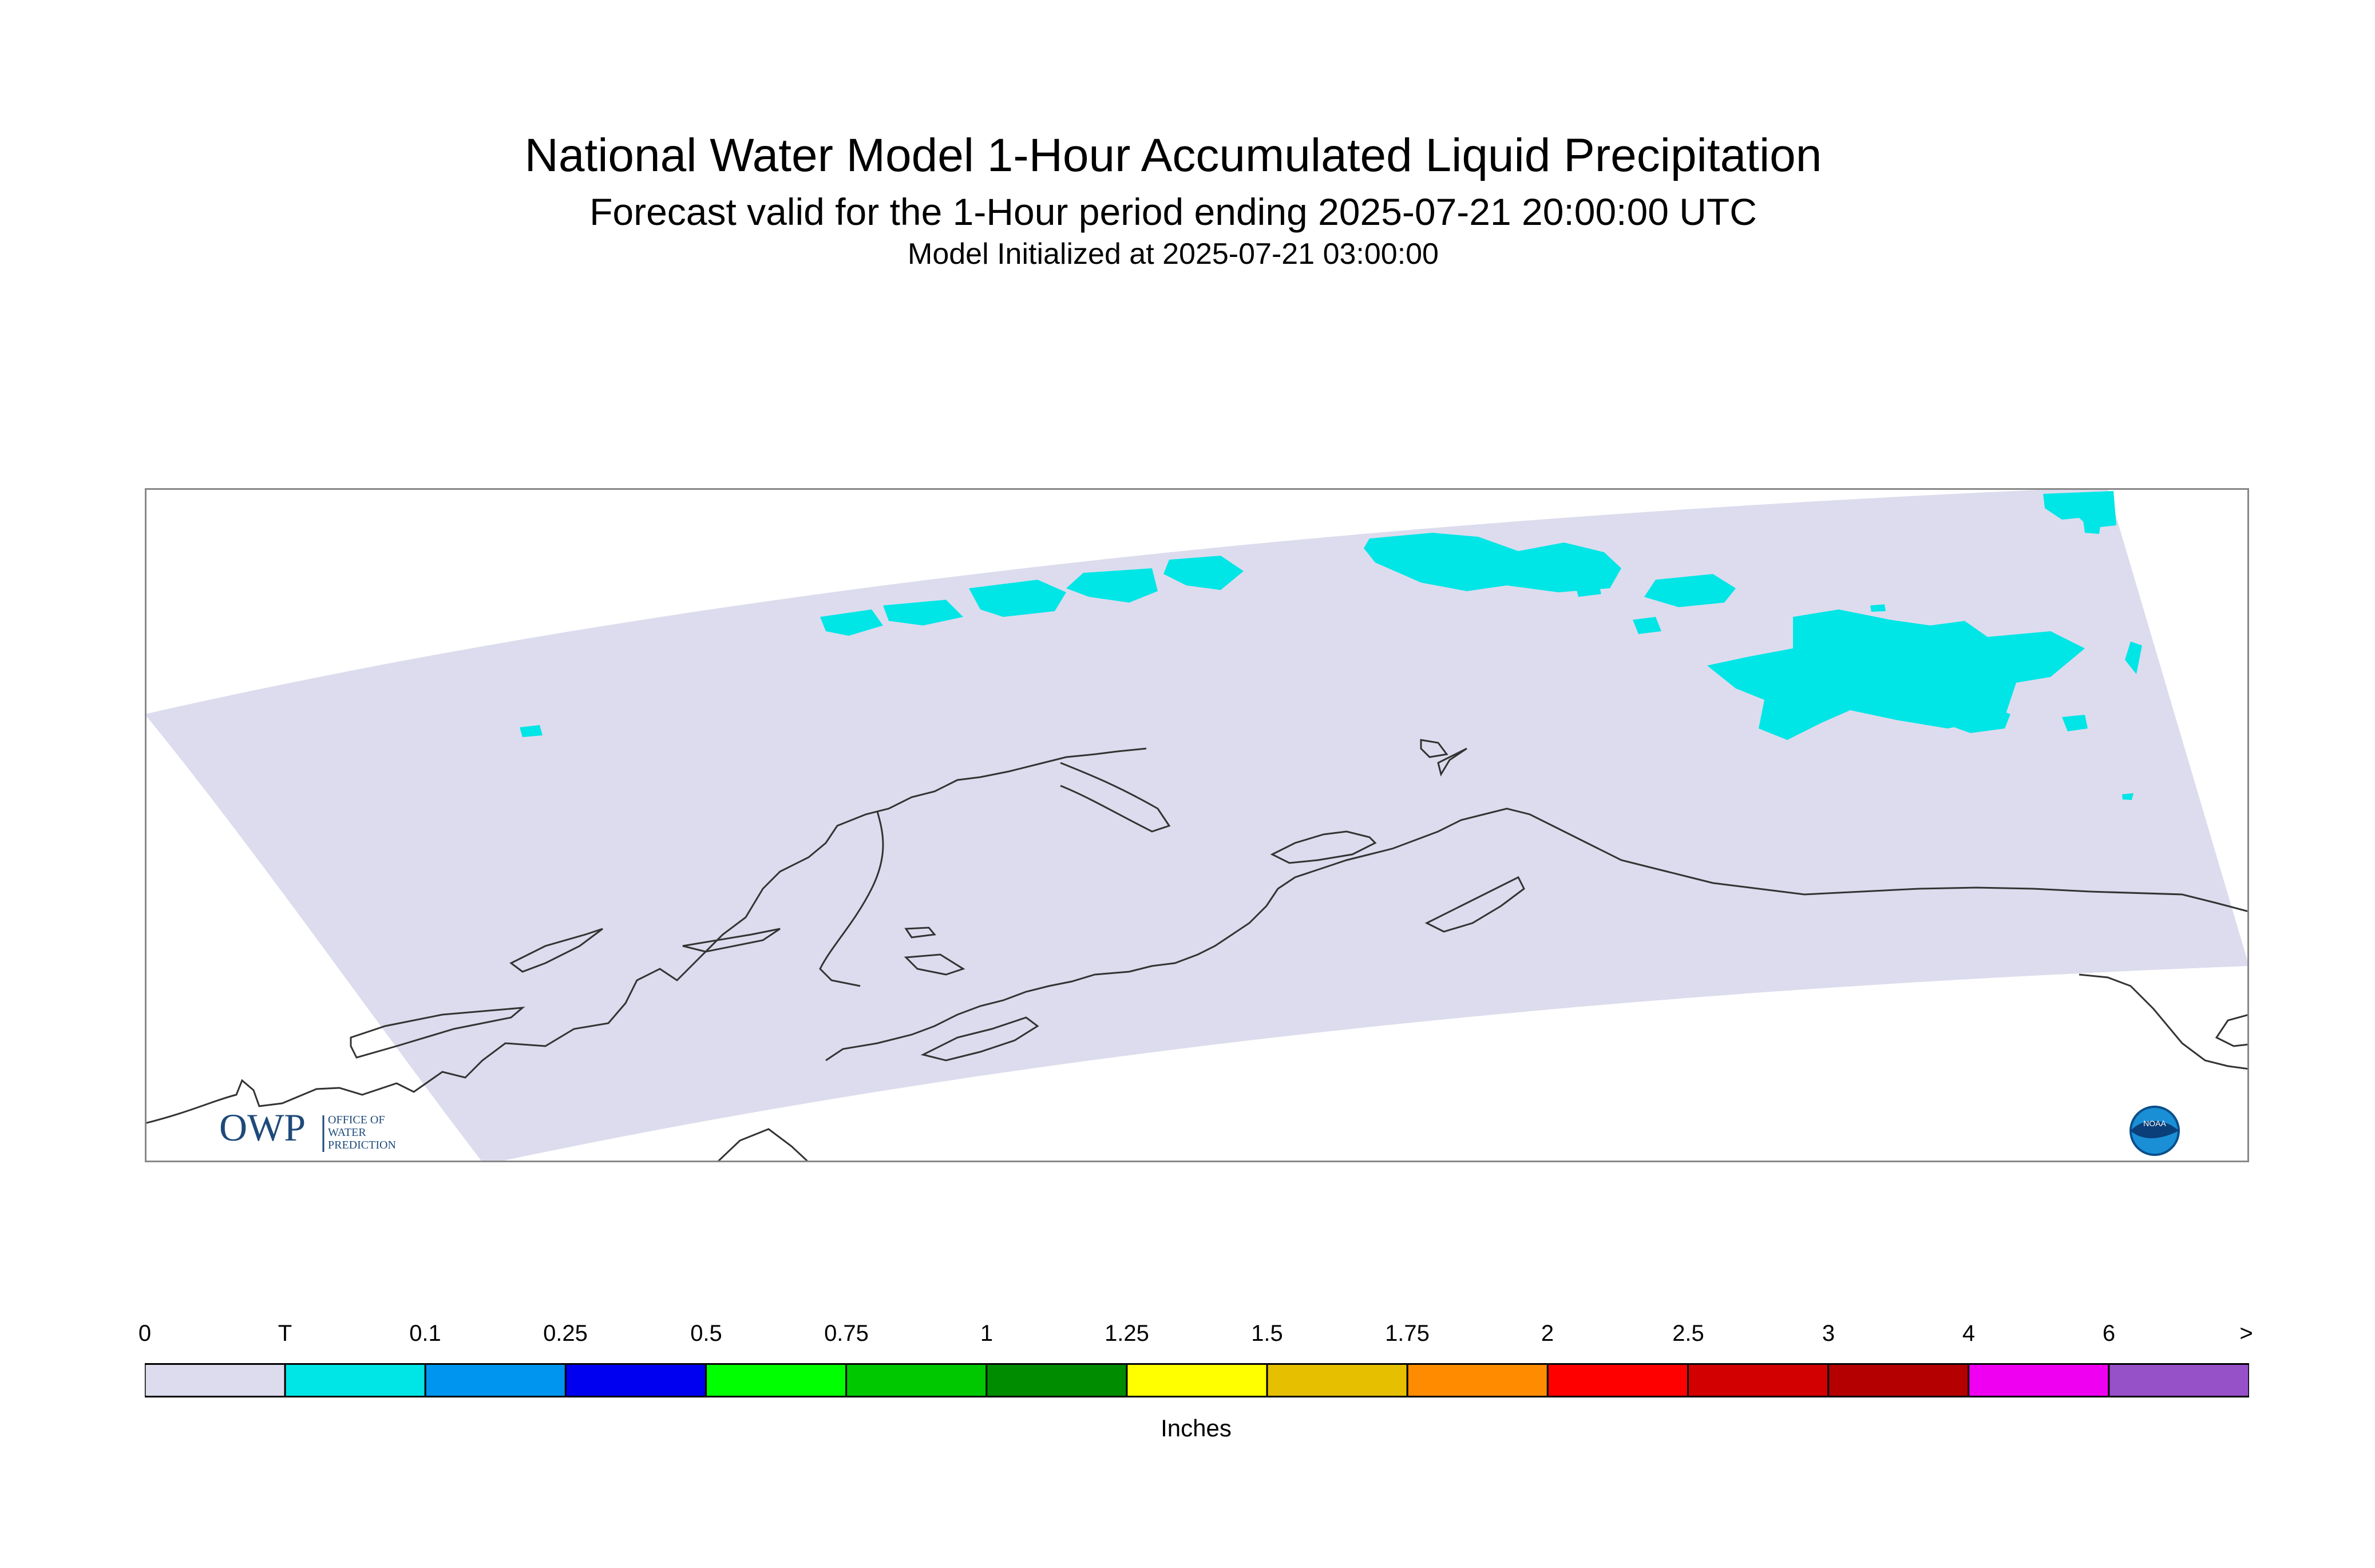 This screenshot has width=2375, height=1568. Describe the element at coordinates (263, 1127) in the screenshot. I see `owp-logo-mark: OWP` at that location.